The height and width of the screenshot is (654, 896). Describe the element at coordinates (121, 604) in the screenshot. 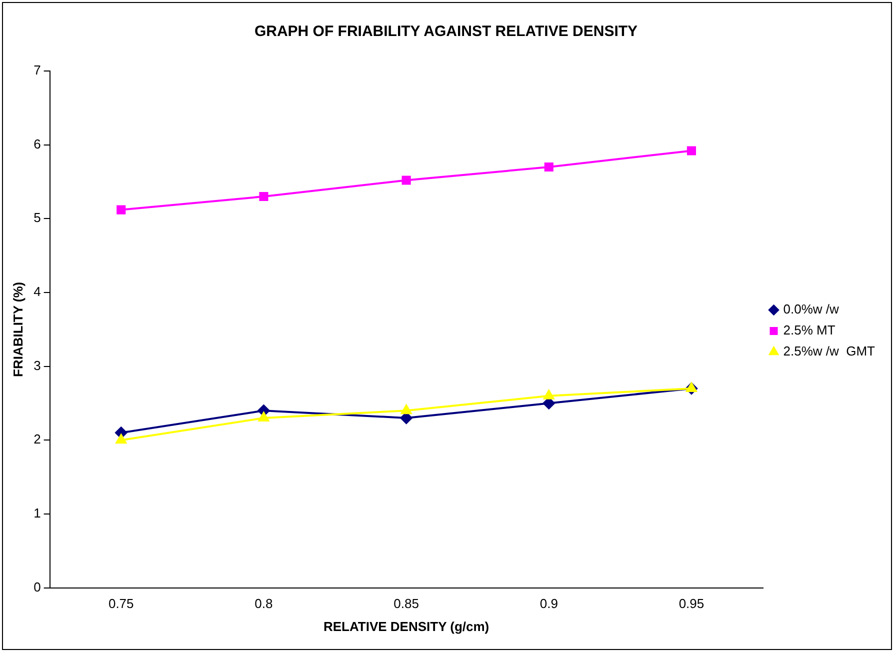

I see `x-tick-label: 0.75` at that location.